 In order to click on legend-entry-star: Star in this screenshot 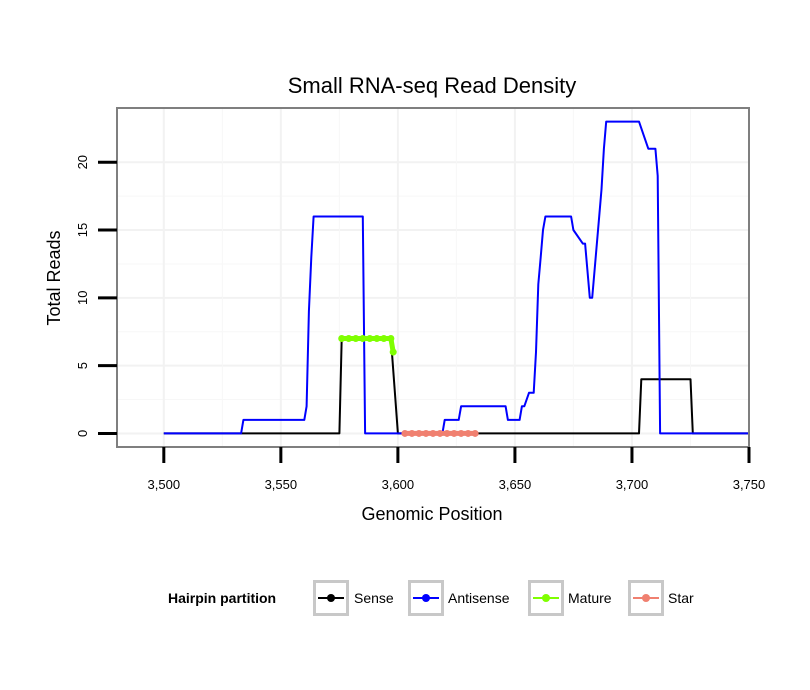, I will do `click(661, 598)`.